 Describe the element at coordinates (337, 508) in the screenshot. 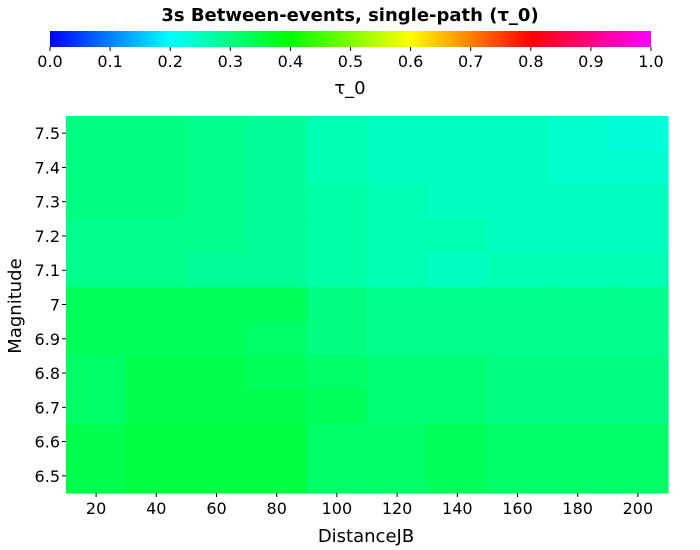

I see `x-tick-label: 100` at that location.